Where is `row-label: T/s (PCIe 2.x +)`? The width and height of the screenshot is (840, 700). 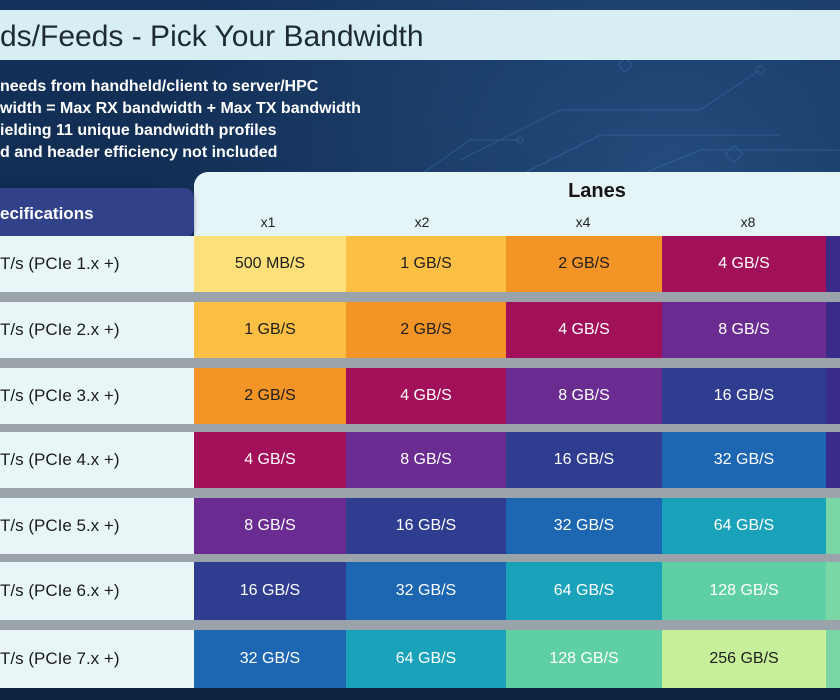 row-label: T/s (PCIe 2.x +) is located at coordinates (97, 330).